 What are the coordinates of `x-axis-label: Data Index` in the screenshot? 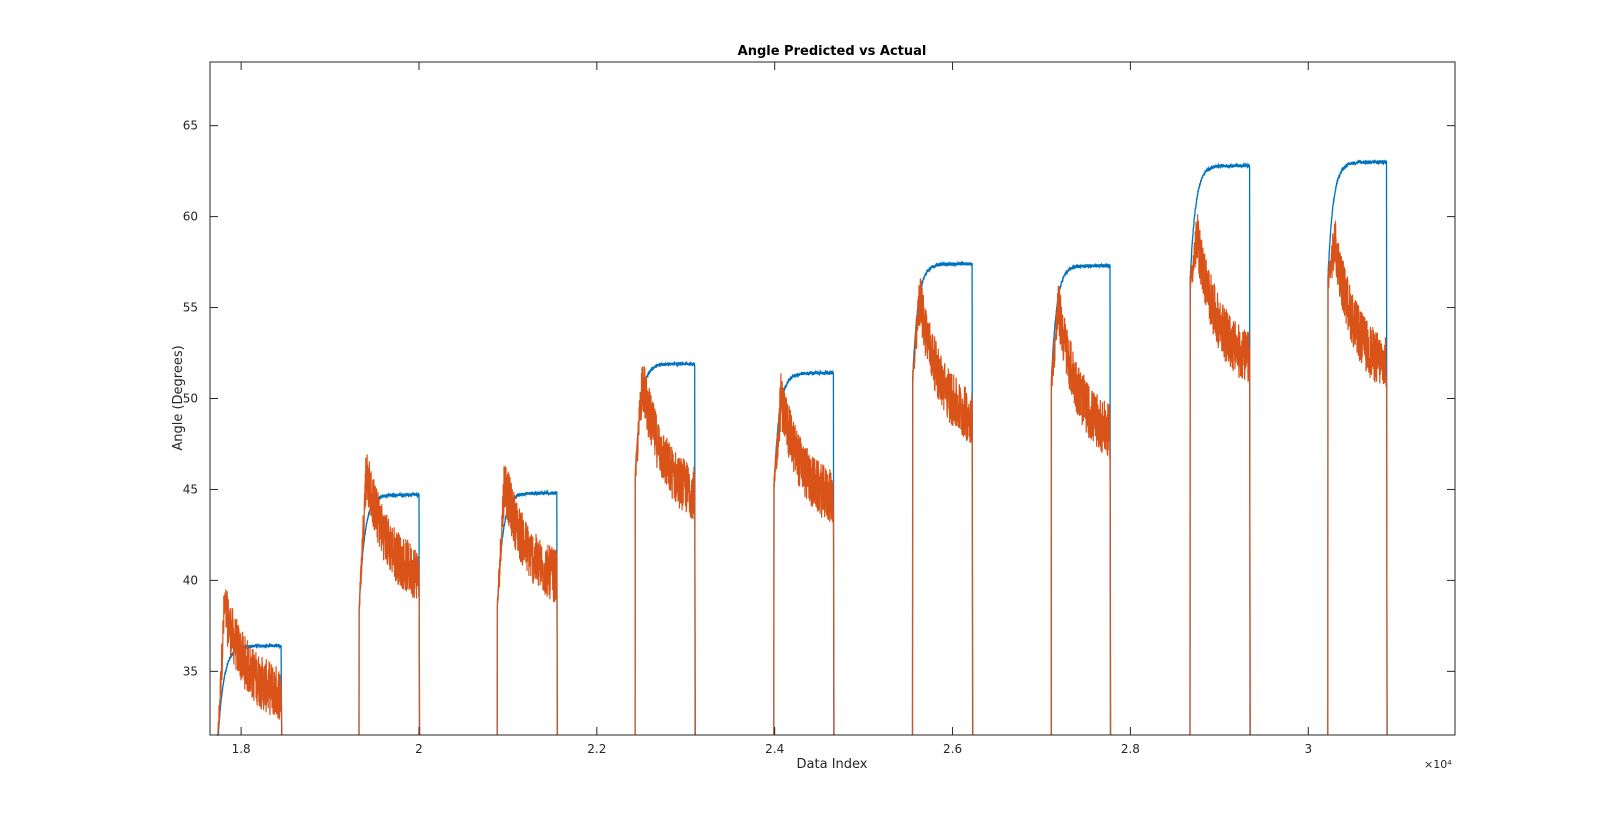 It's located at (832, 764).